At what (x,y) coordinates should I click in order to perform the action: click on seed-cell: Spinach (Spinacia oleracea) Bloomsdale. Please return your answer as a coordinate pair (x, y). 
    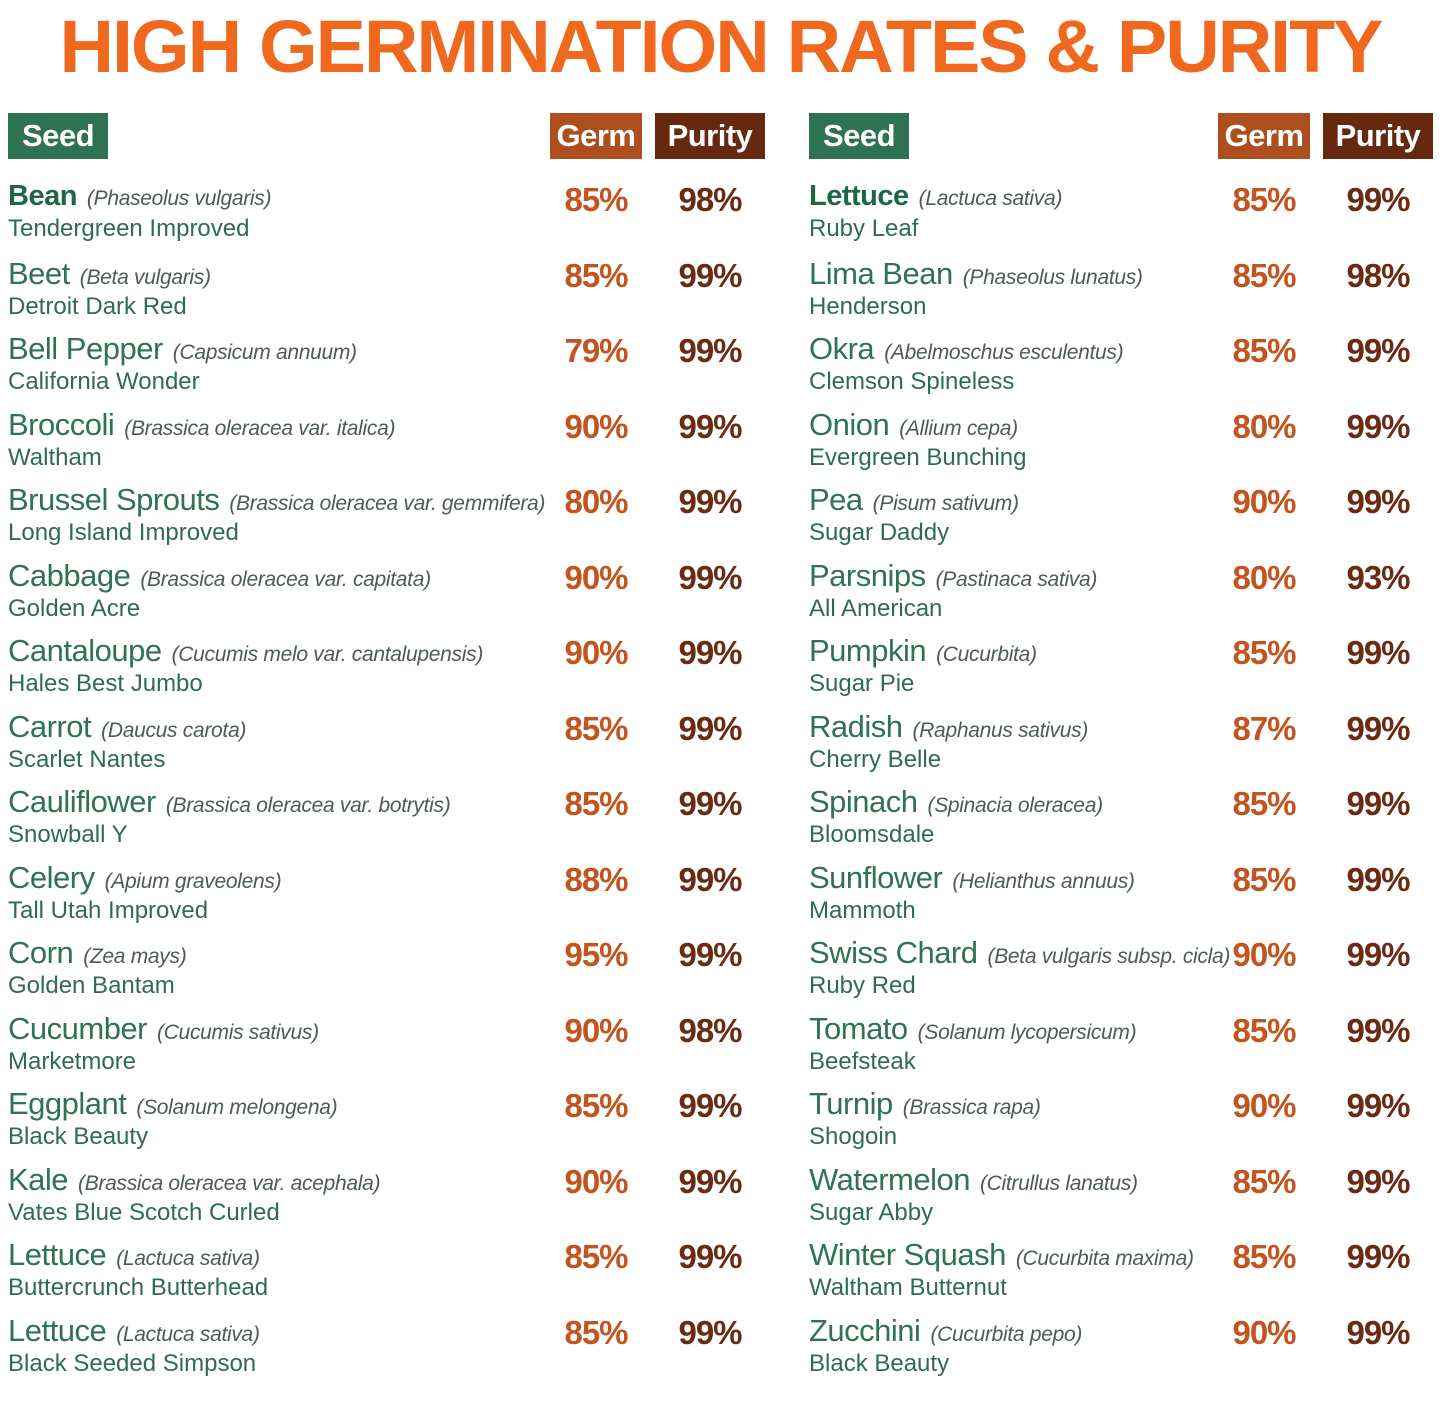
    Looking at the image, I should click on (1007, 817).